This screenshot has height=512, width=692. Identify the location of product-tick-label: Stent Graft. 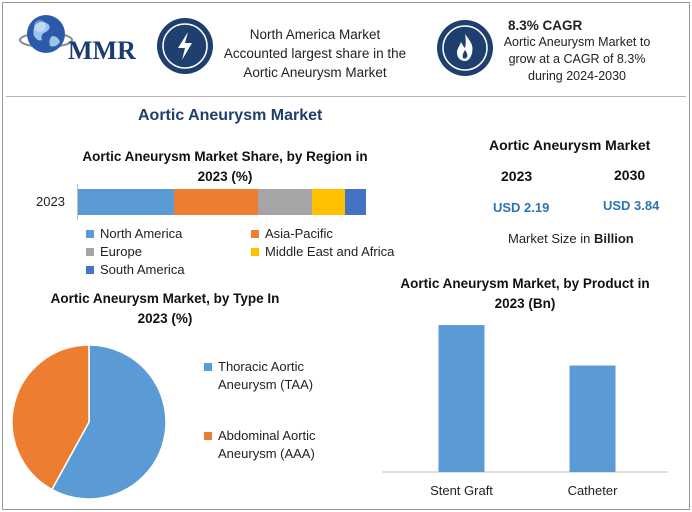
(461, 490).